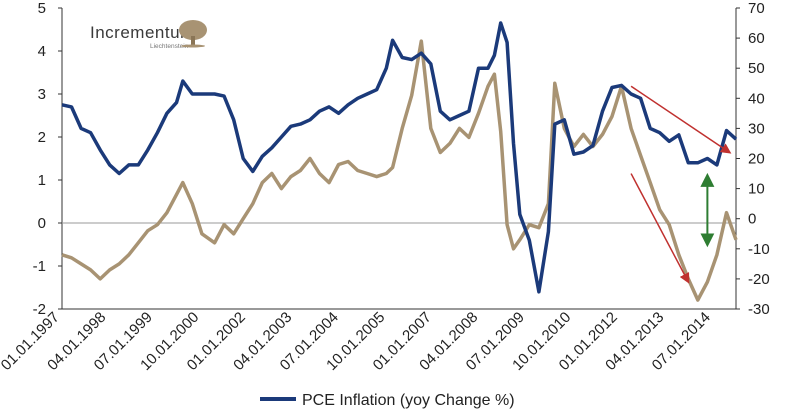 The width and height of the screenshot is (800, 412). I want to click on incrementum-logo: Incrementum Liechtenstein, so click(148, 35).